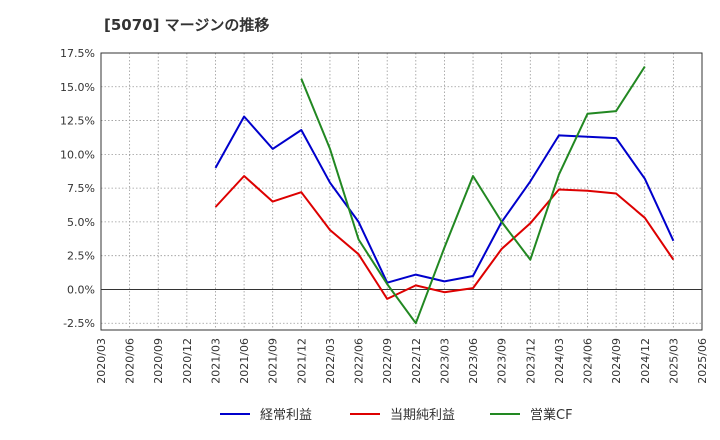  What do you see at coordinates (387, 361) in the screenshot?
I see `x-tick-label: 2022/09` at bounding box center [387, 361].